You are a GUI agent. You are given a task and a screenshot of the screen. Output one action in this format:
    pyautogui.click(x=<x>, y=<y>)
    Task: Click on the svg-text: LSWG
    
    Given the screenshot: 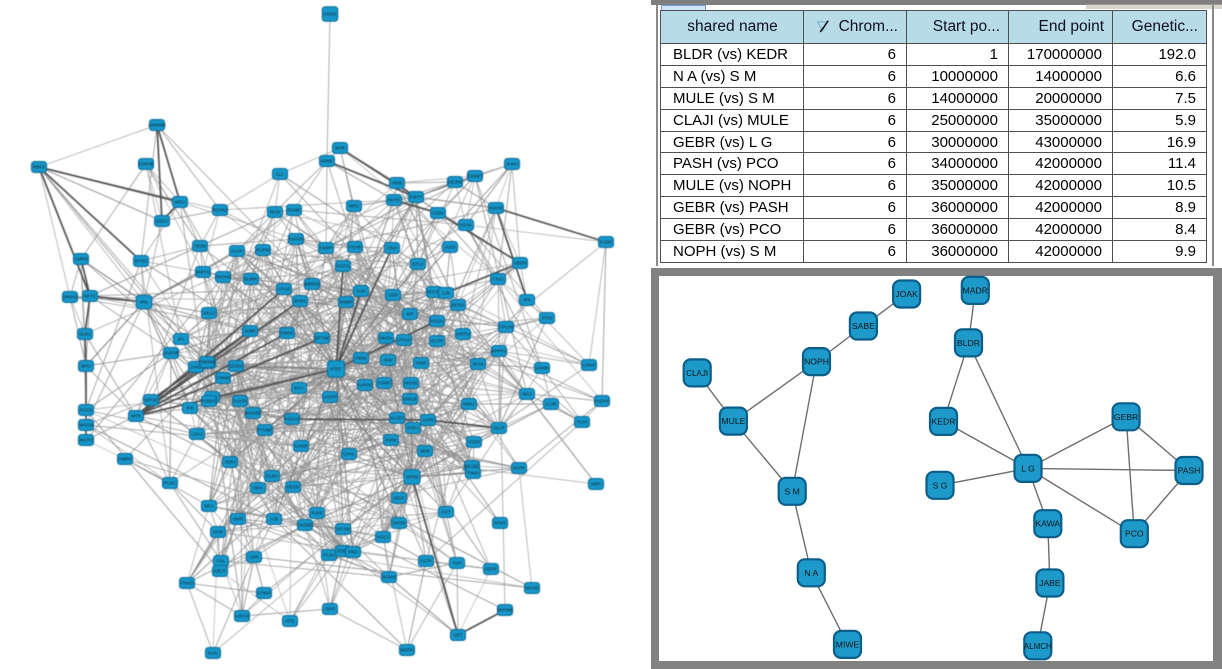 What is the action you would take?
    pyautogui.click(x=590, y=365)
    